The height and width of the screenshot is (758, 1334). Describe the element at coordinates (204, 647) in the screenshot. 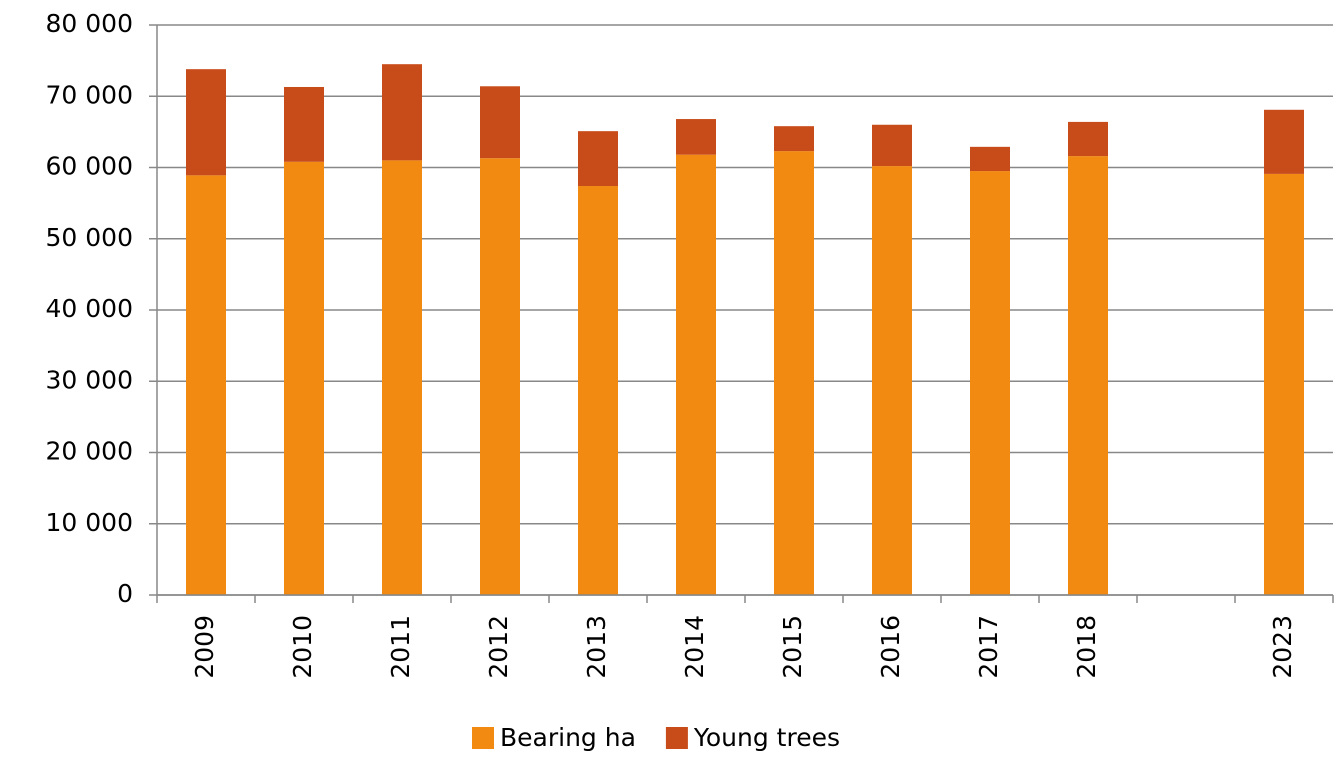

I see `x-tick-label: 2009` at that location.